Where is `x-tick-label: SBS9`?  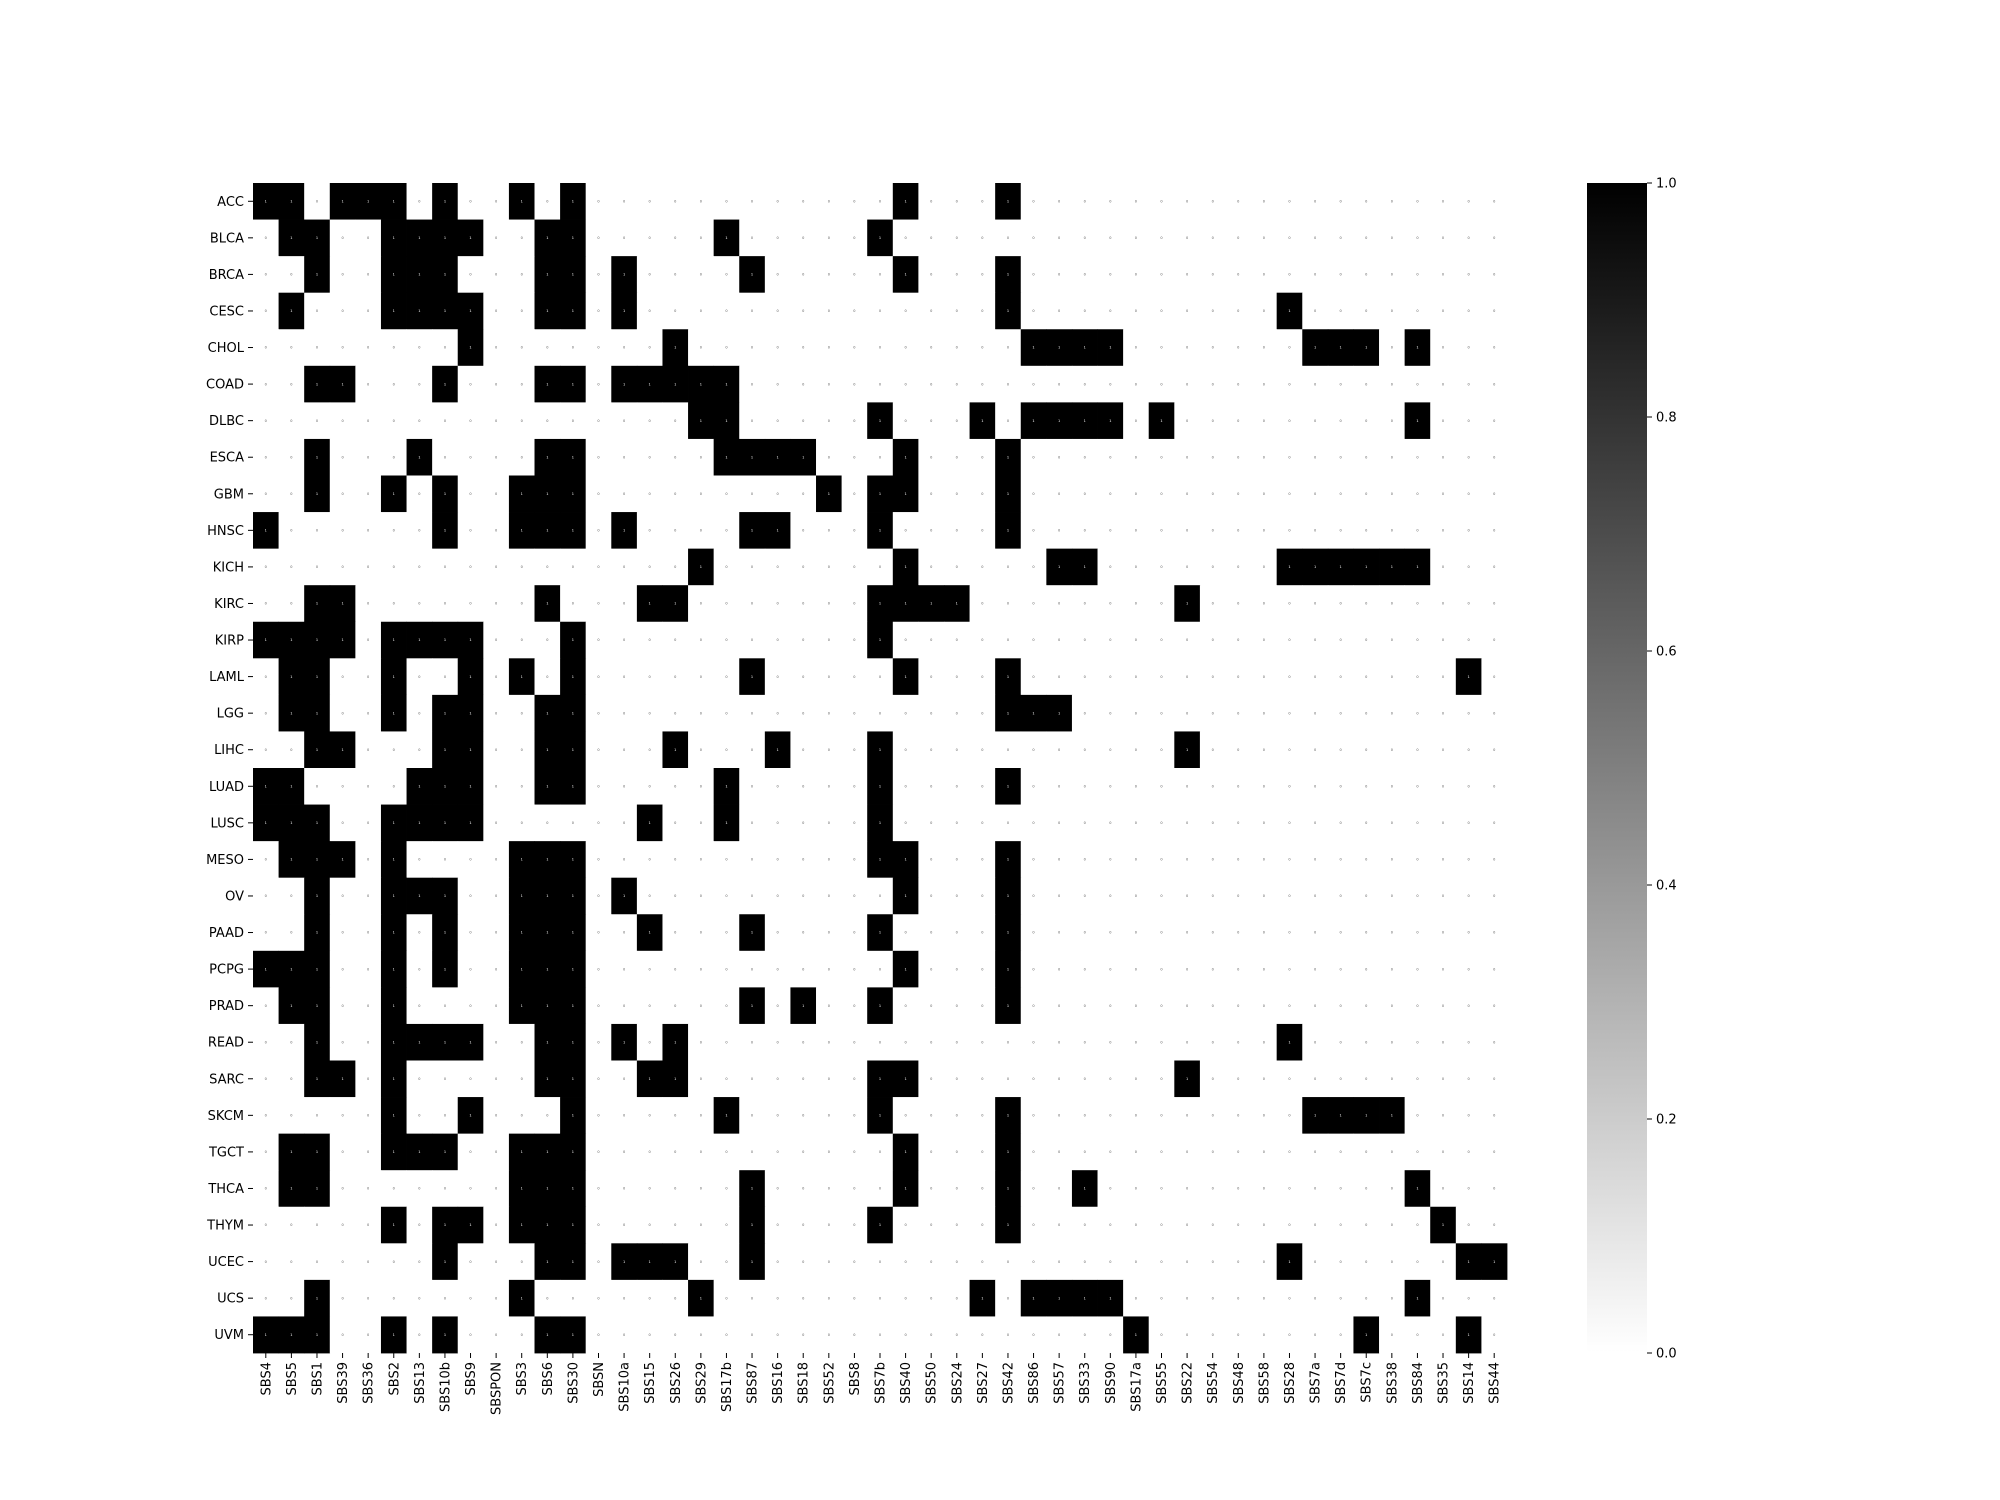
x-tick-label: SBS9 is located at coordinates (471, 1378).